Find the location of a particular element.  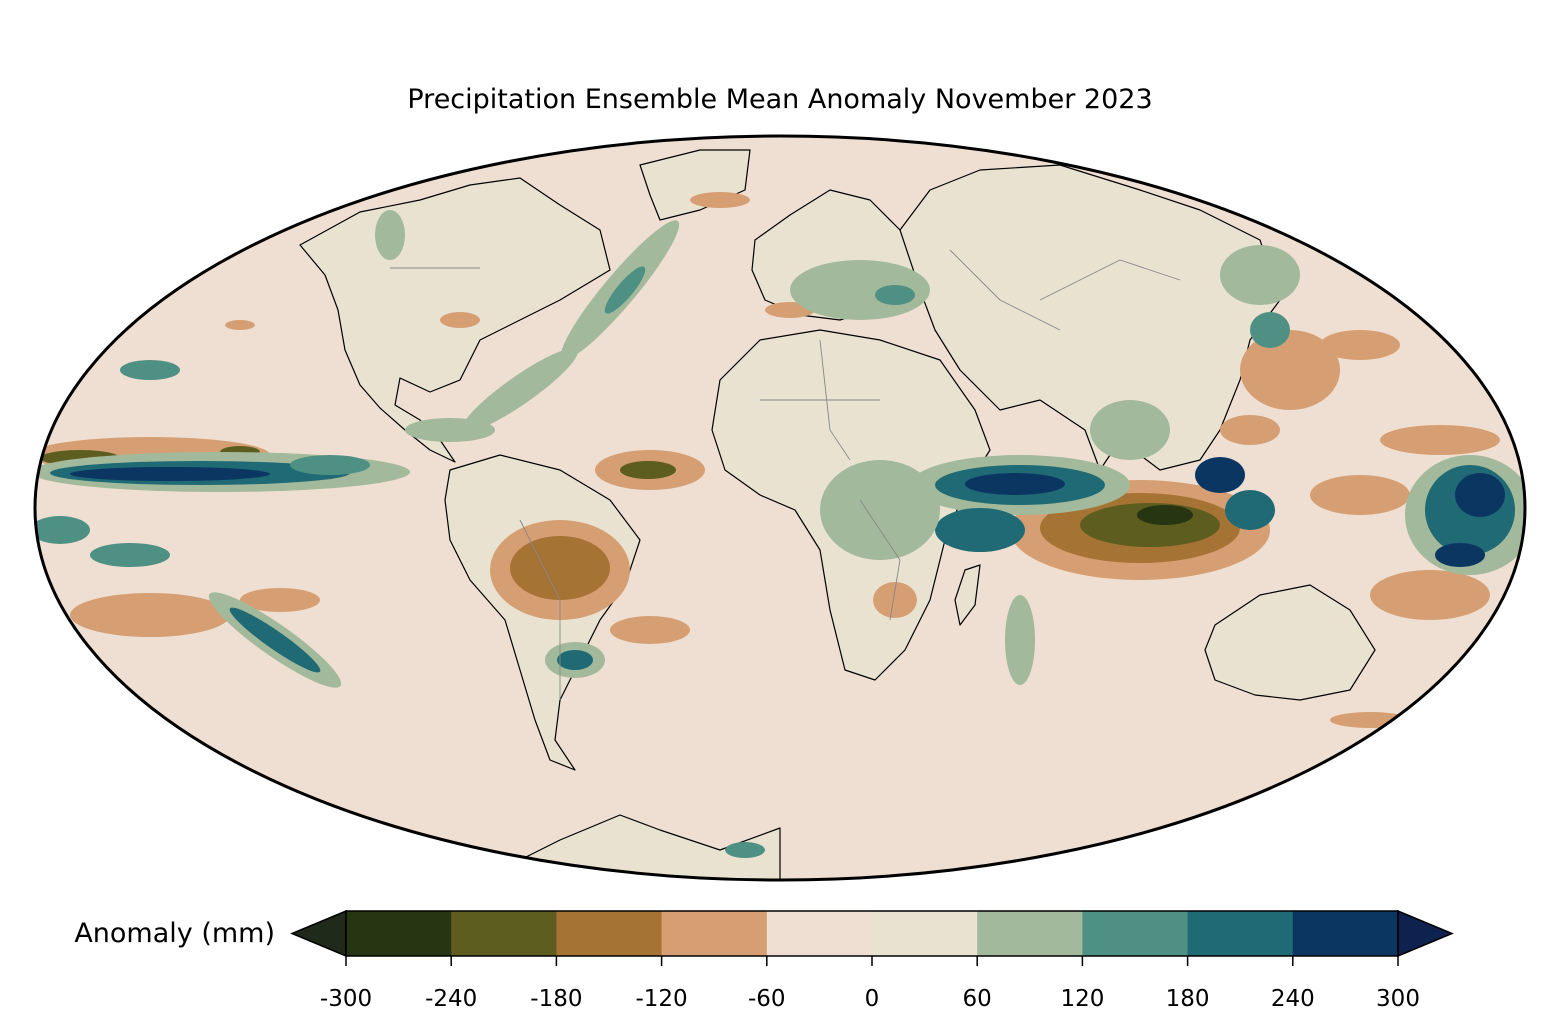

australia is located at coordinates (1290, 642).